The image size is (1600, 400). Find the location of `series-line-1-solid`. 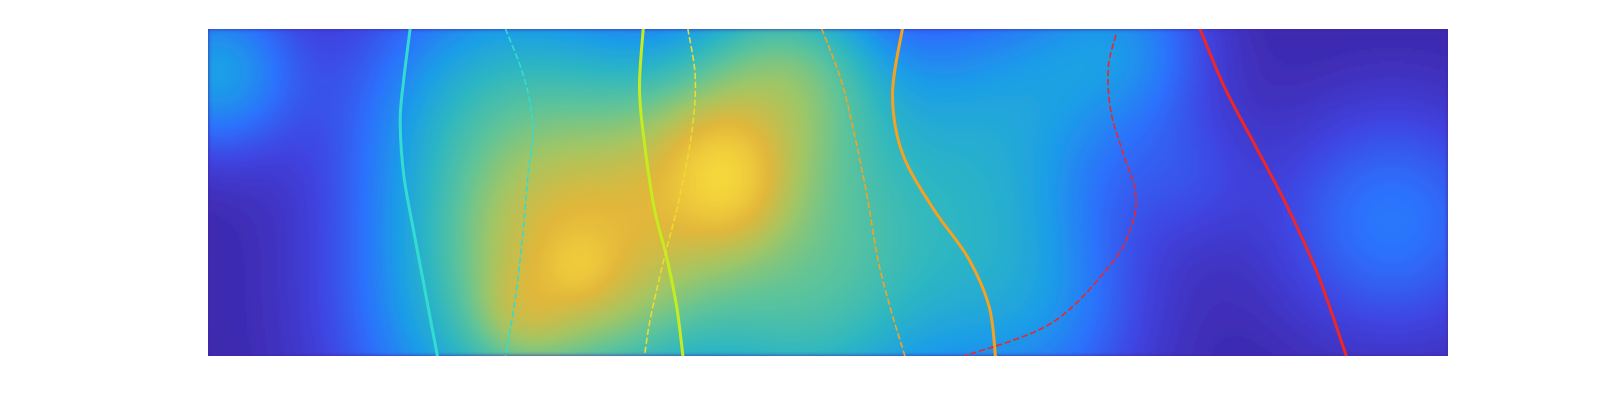

series-line-1-solid is located at coordinates (418, 192).